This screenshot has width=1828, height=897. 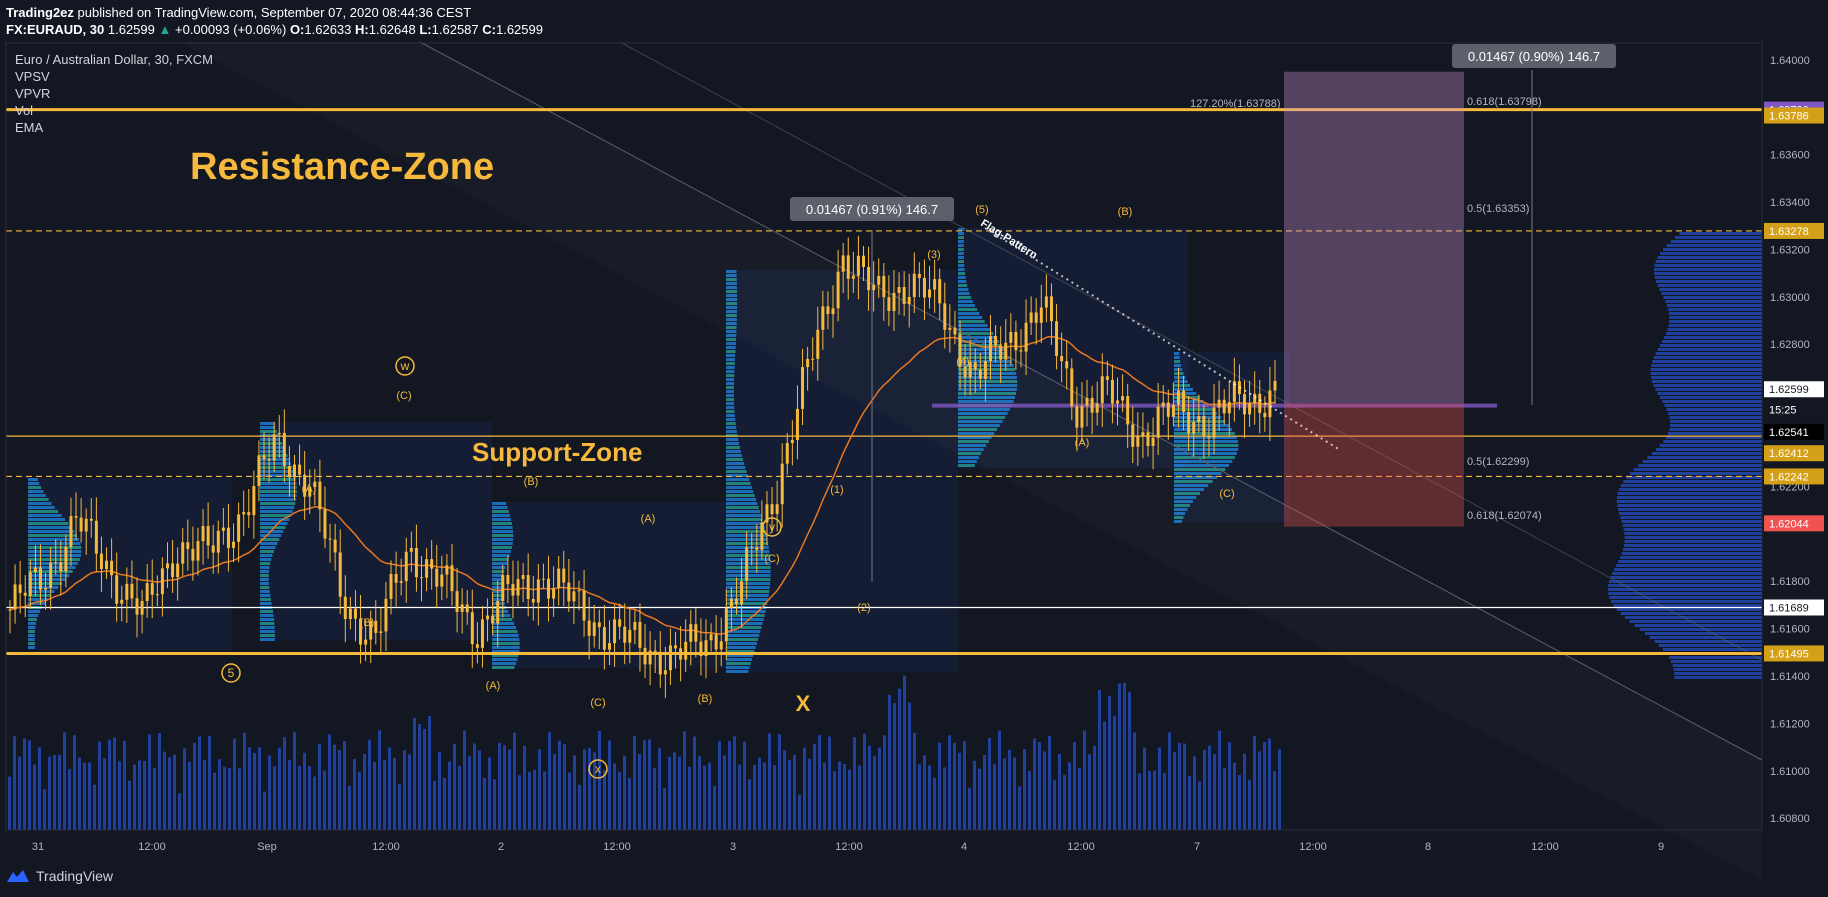 What do you see at coordinates (644, 752) in the screenshot?
I see `volume-bars` at bounding box center [644, 752].